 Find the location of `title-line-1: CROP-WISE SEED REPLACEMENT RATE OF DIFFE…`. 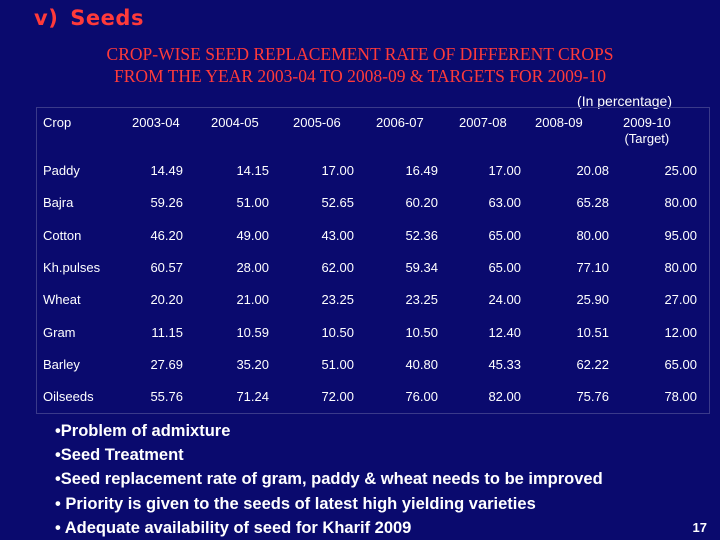

title-line-1: CROP-WISE SEED REPLACEMENT RATE OF DIFFE… is located at coordinates (360, 54).